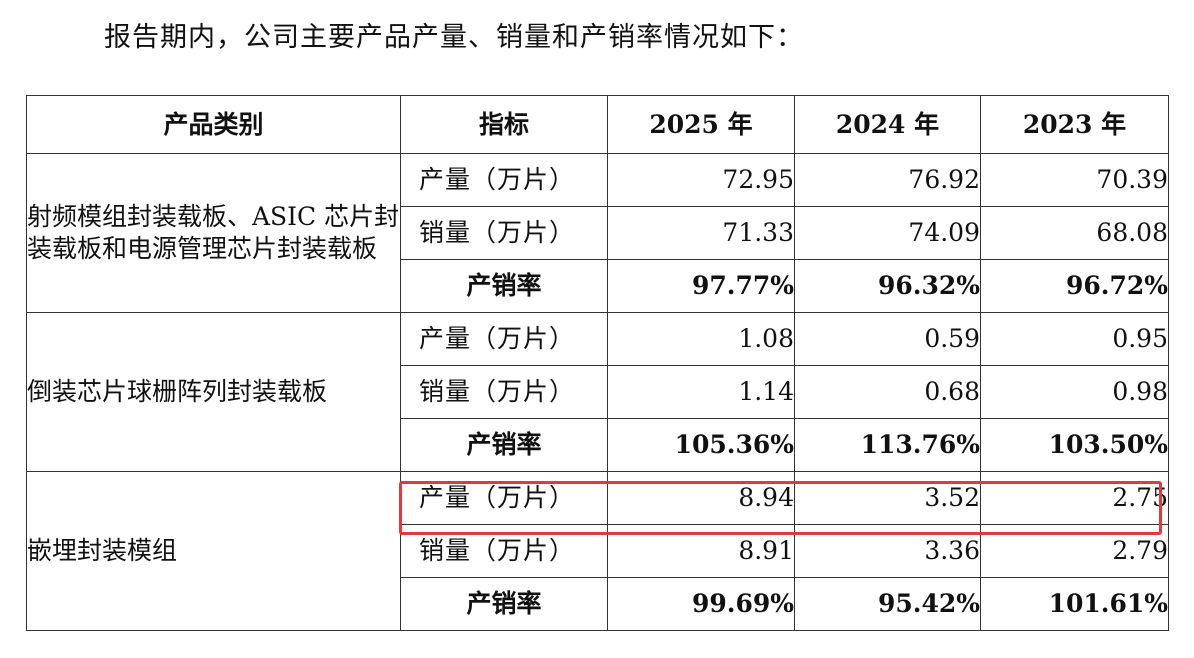 The width and height of the screenshot is (1194, 658). Describe the element at coordinates (887, 604) in the screenshot. I see `value-cell: 95.42%` at that location.